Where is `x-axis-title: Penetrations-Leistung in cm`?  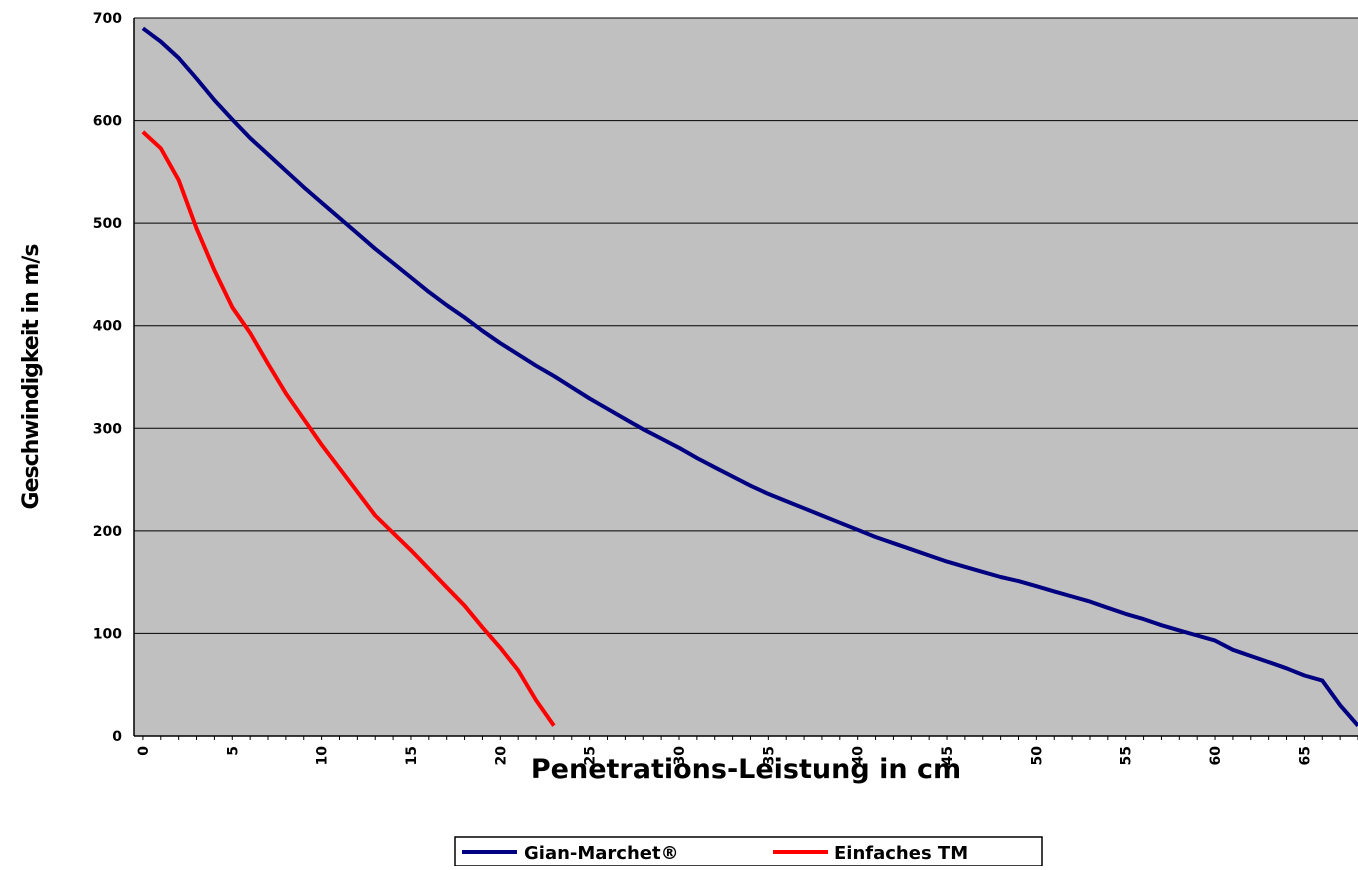 x-axis-title: Penetrations-Leistung in cm is located at coordinates (746, 769).